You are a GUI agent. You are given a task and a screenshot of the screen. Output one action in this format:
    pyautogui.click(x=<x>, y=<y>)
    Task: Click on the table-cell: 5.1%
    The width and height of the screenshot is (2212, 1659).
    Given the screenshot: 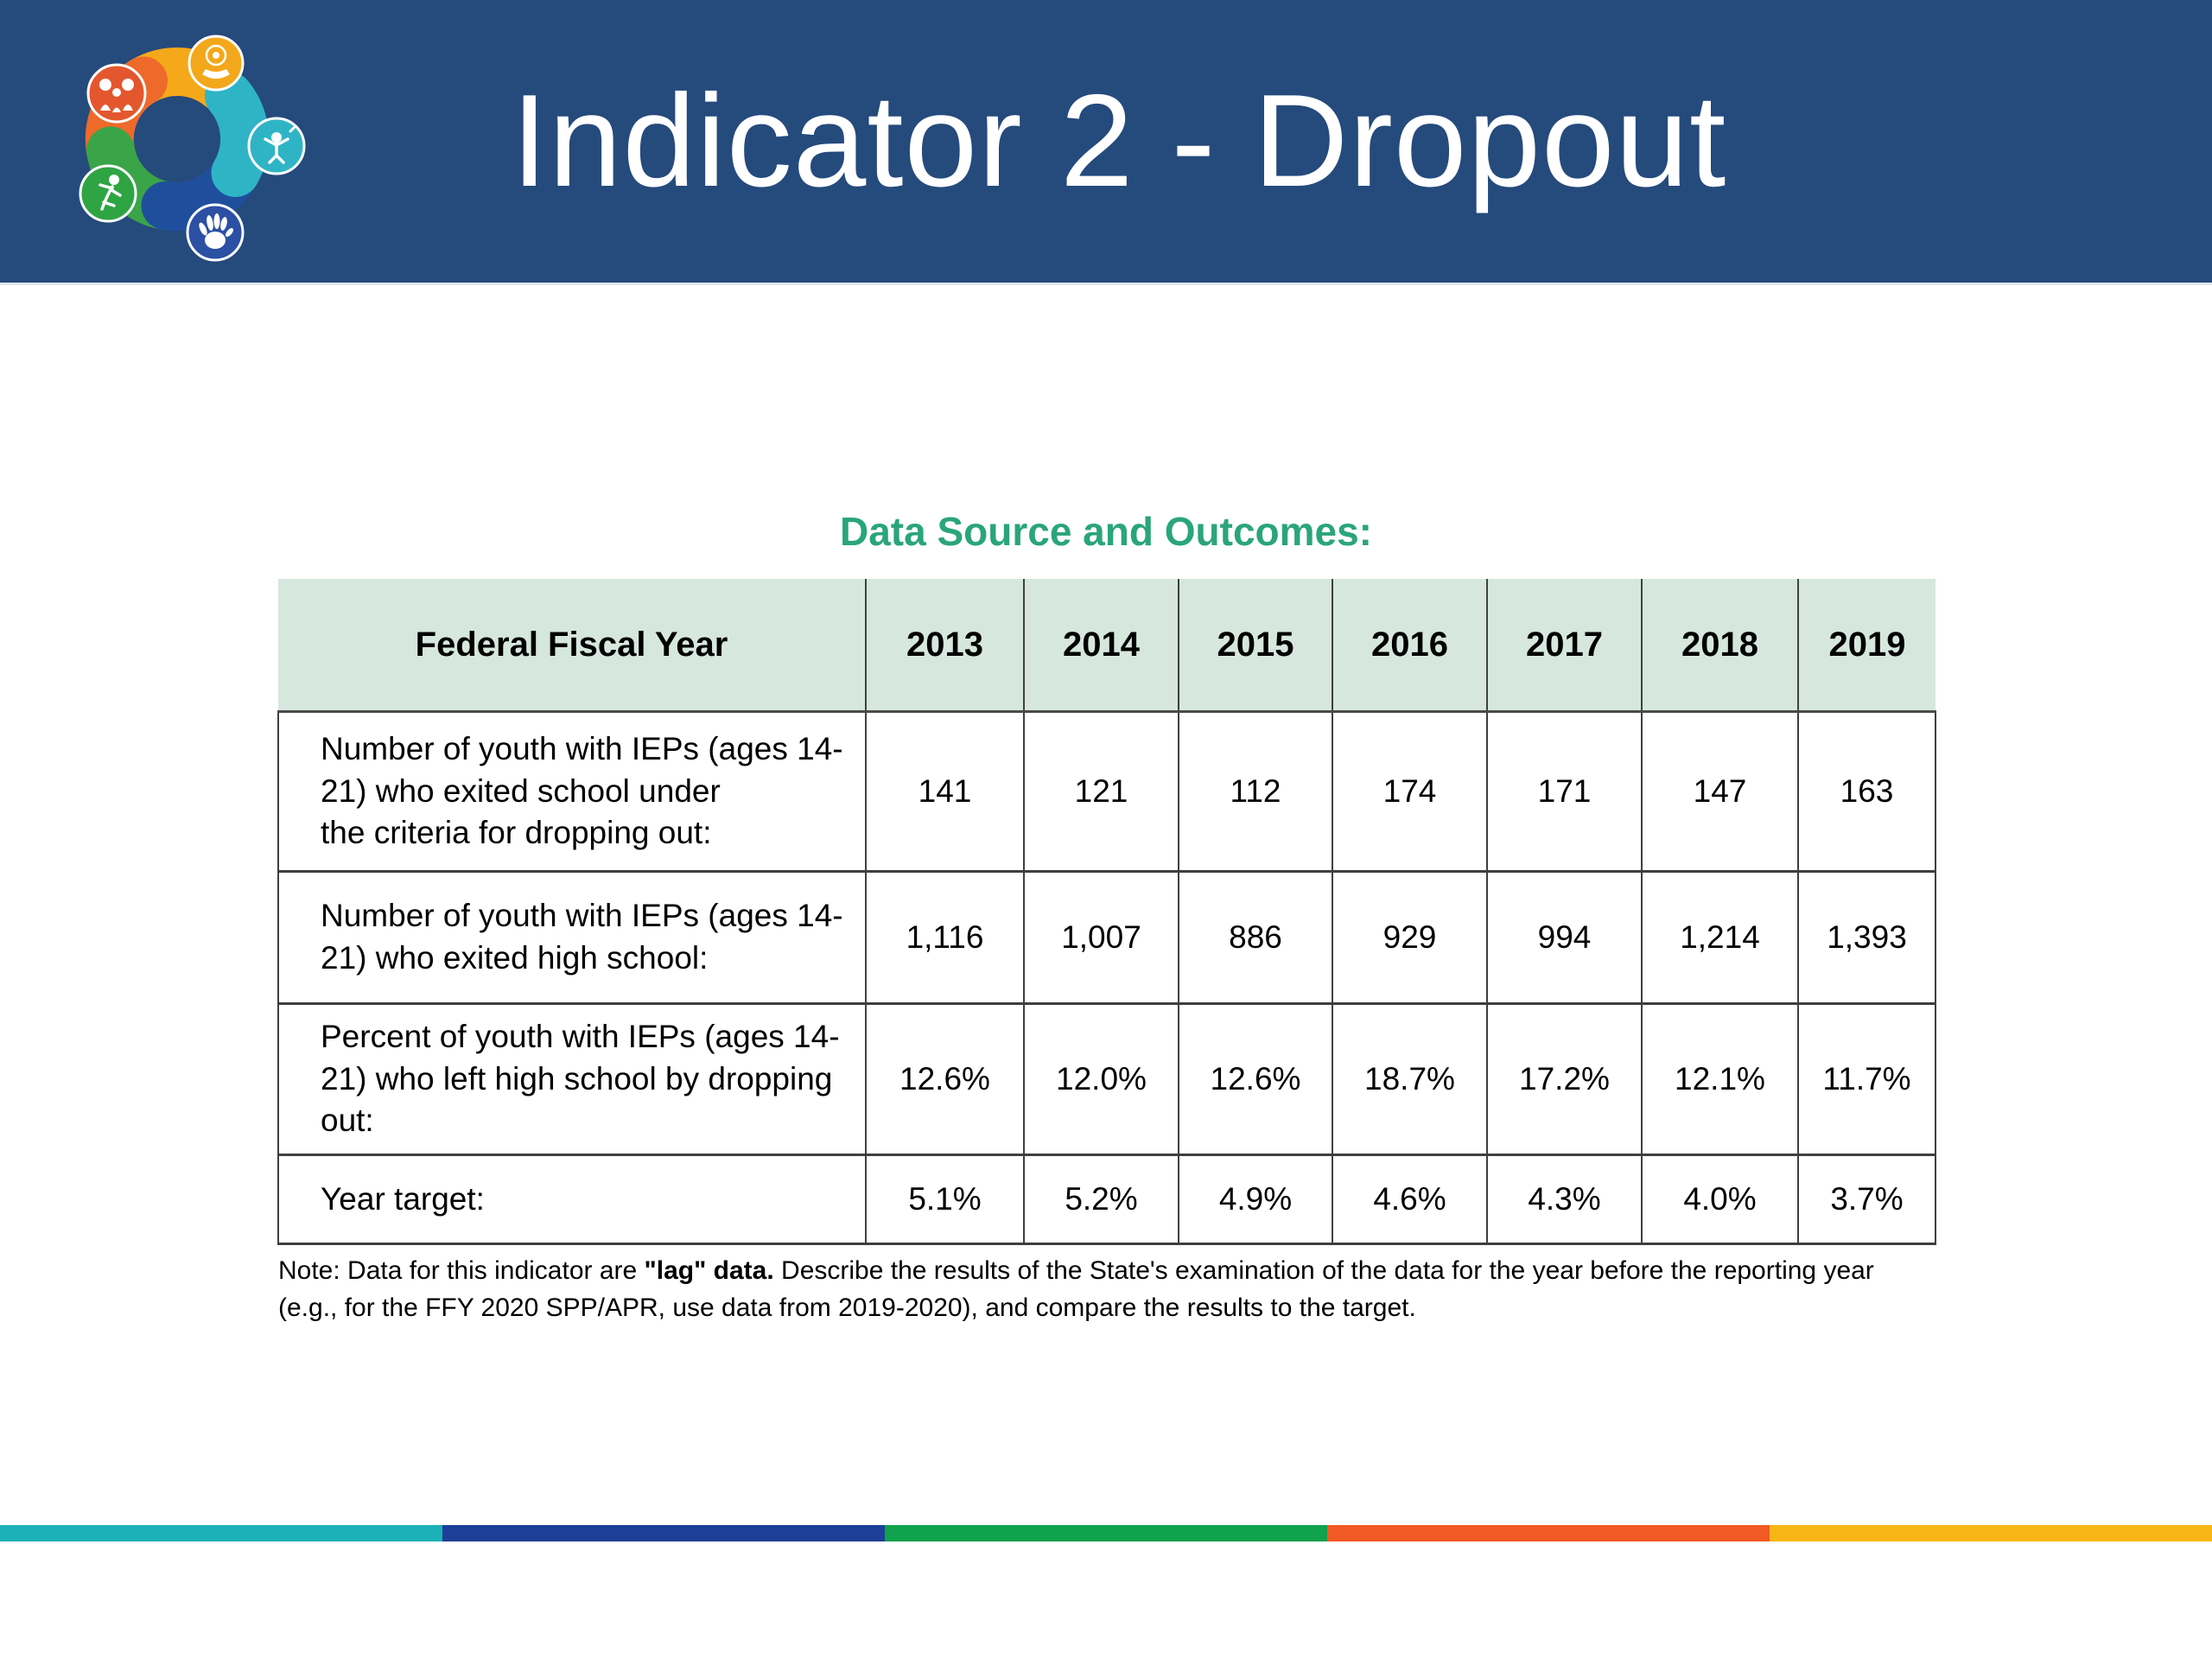 What is the action you would take?
    pyautogui.click(x=945, y=1199)
    